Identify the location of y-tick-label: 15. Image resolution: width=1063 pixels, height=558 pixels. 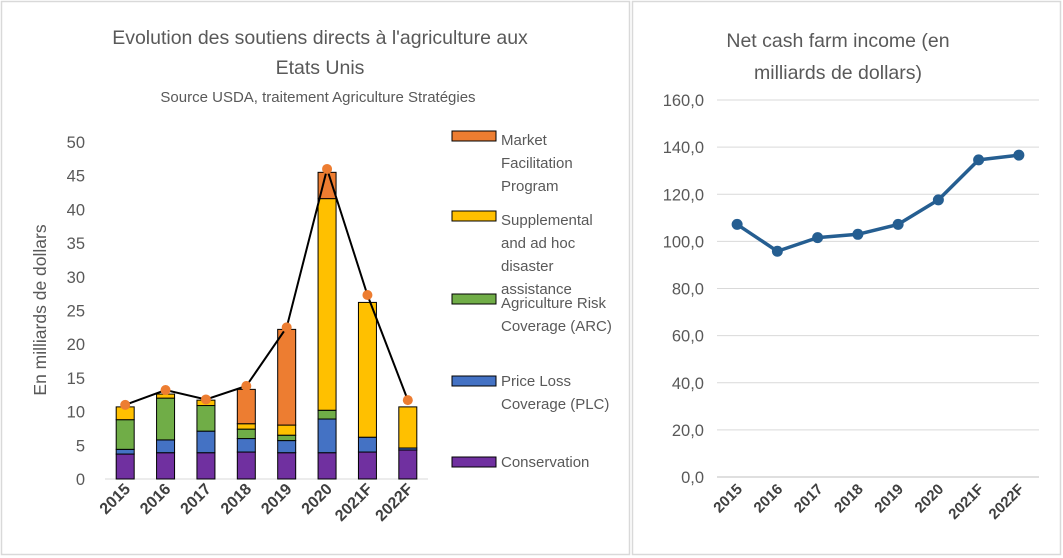
(76, 379).